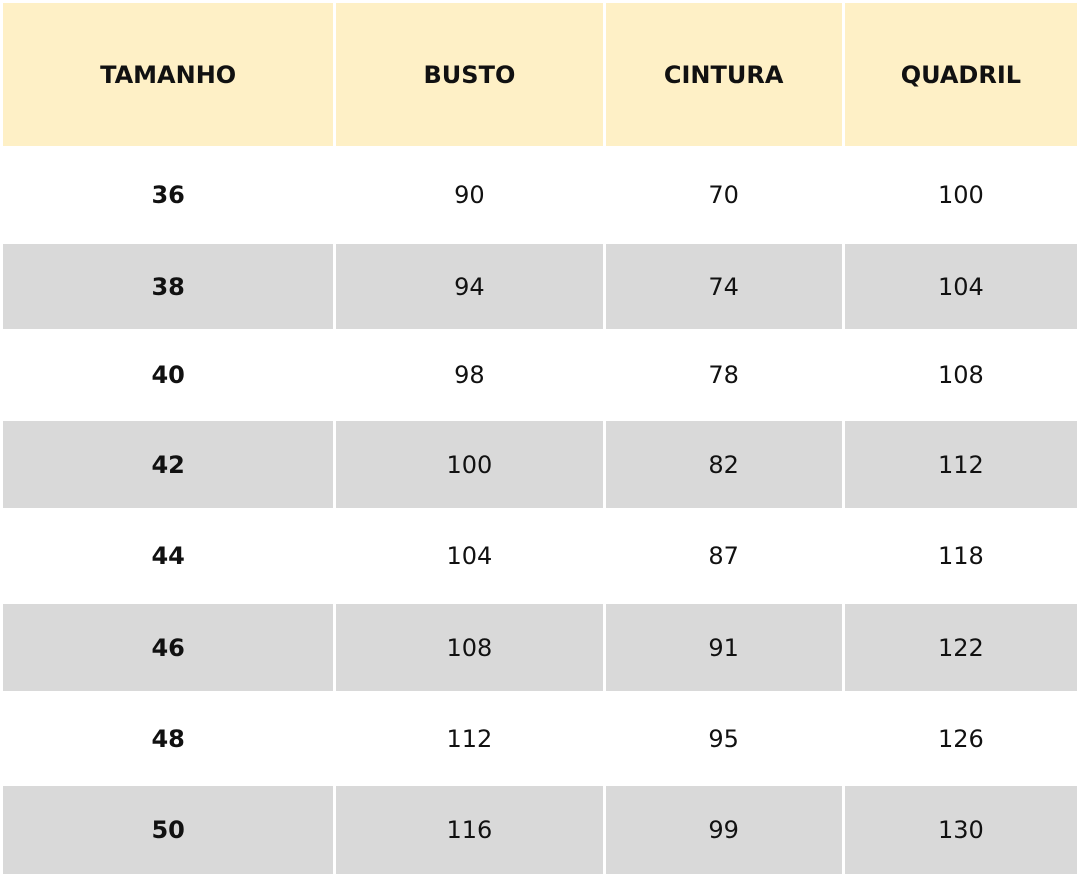 This screenshot has width=1080, height=887. I want to click on cell-busto: 108, so click(469, 647).